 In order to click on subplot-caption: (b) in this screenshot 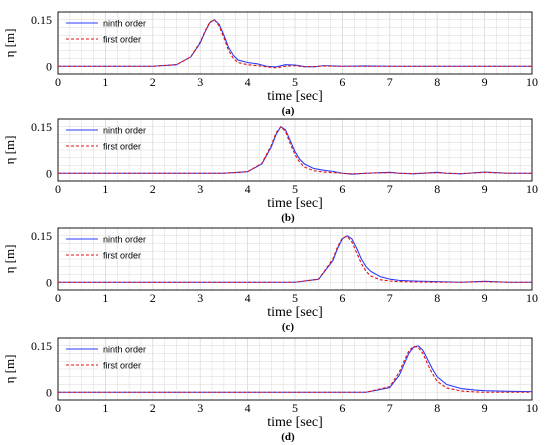, I will do `click(288, 218)`.